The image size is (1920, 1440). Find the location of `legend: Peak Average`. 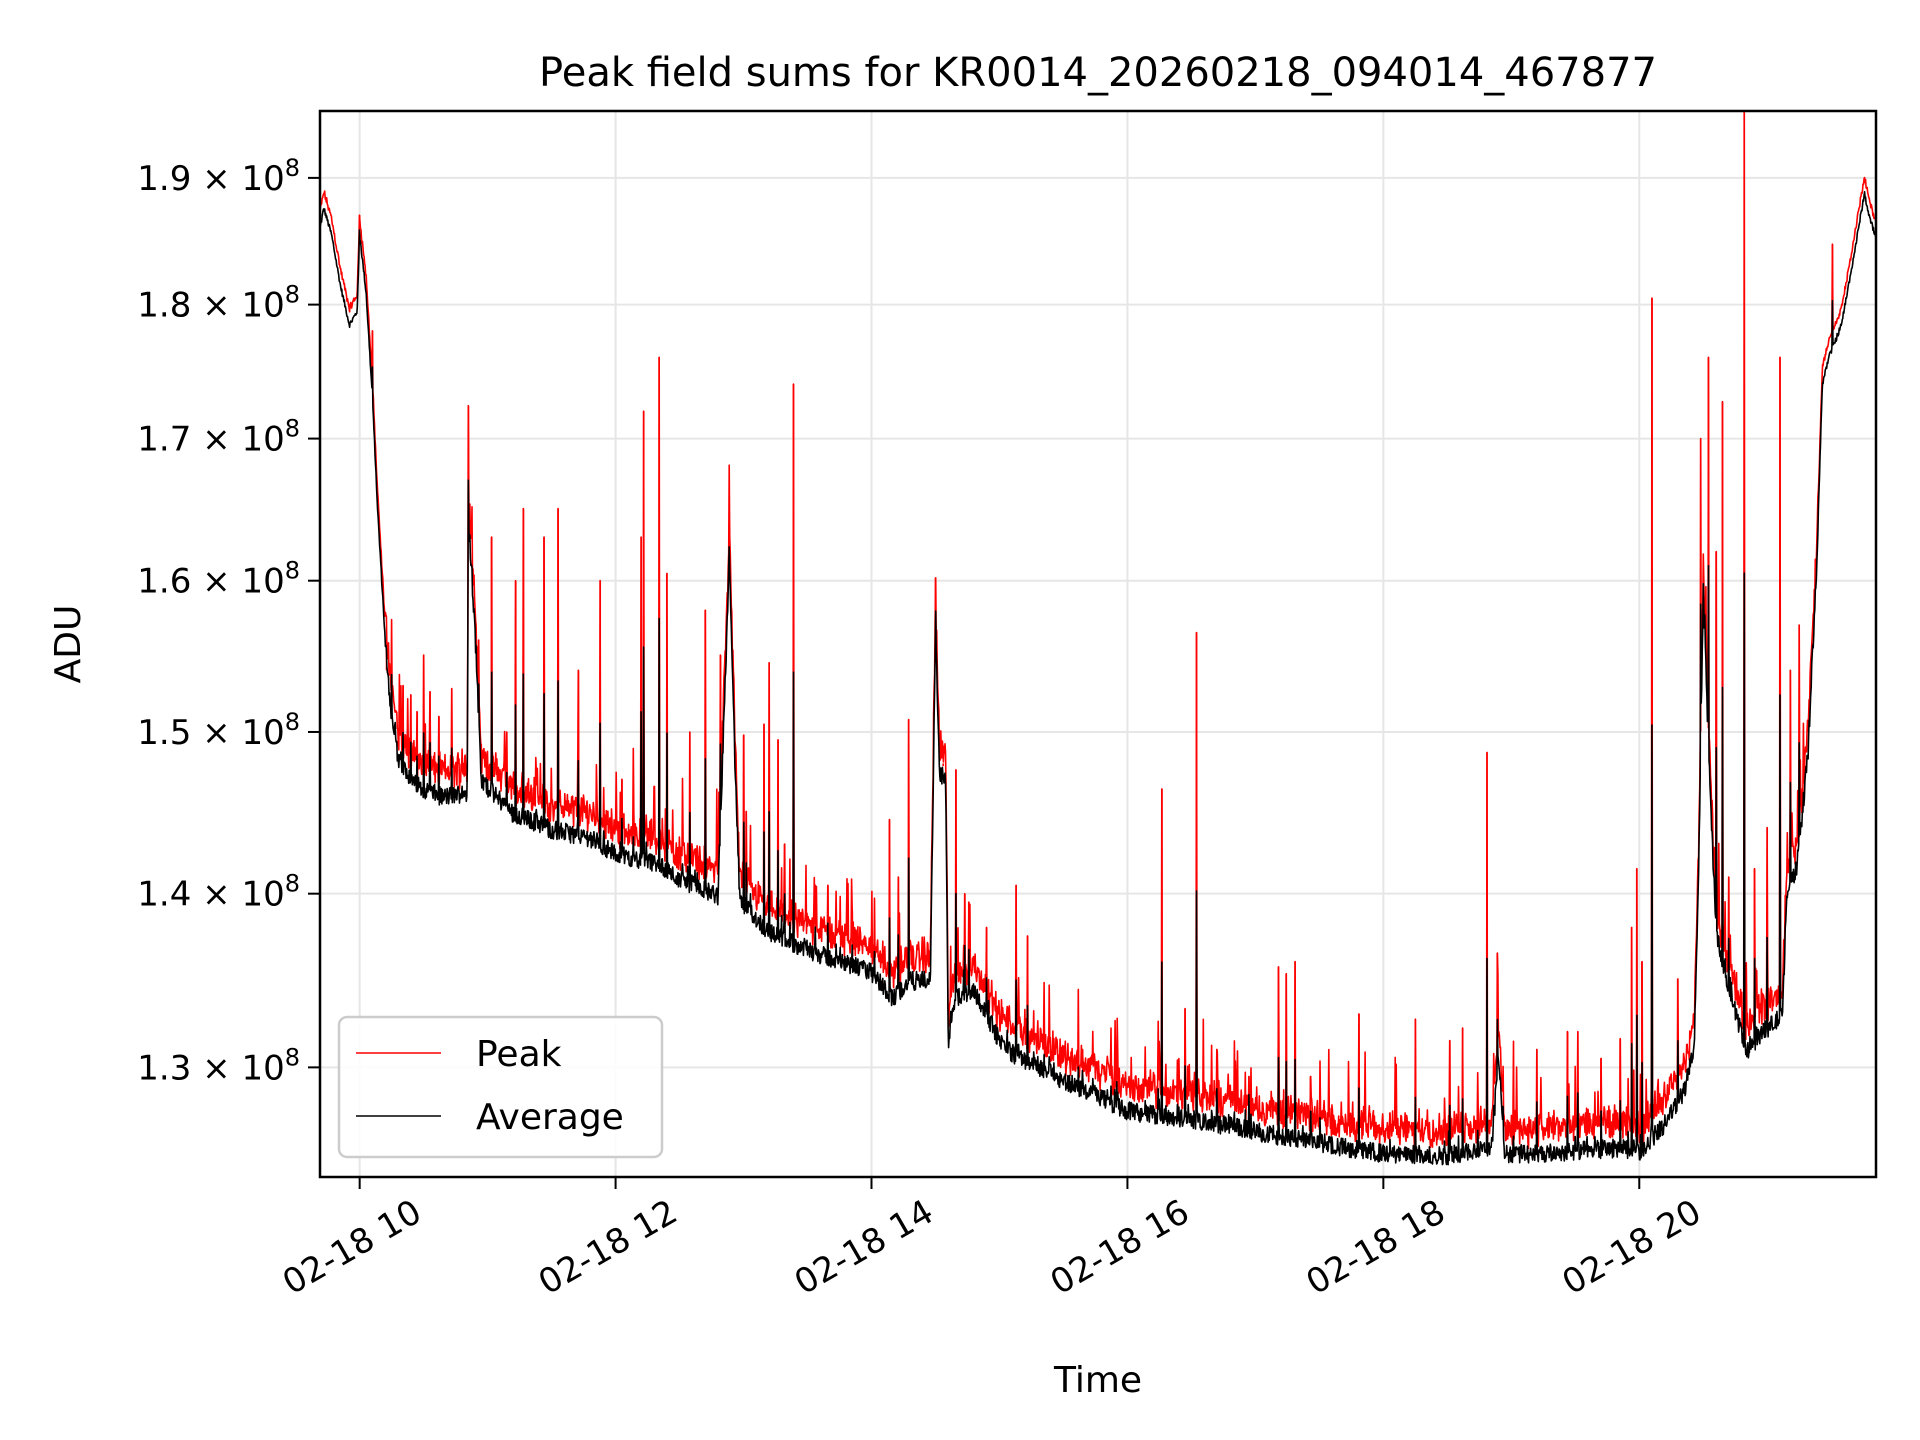

legend: Peak Average is located at coordinates (500, 1087).